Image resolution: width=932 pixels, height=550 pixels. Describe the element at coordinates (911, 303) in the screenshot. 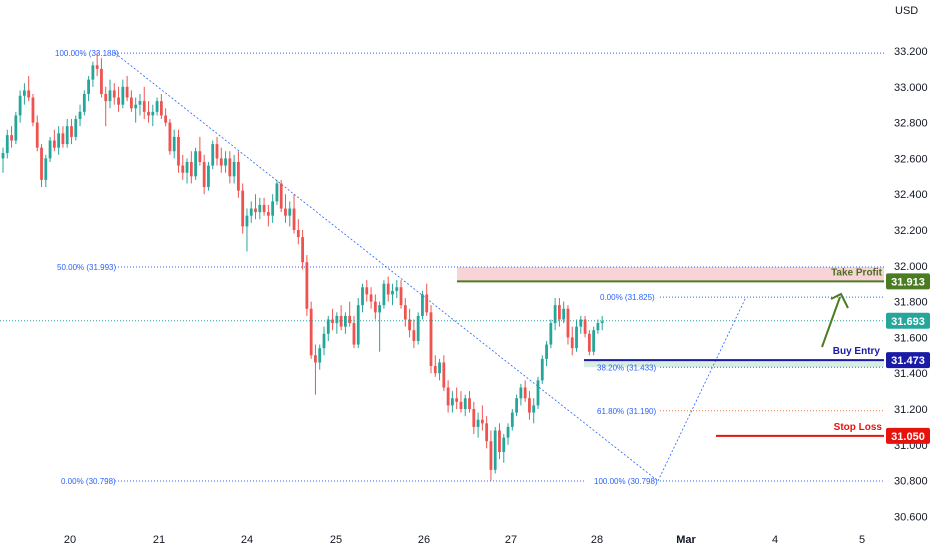

I see `y-tick-label: 31.800` at that location.